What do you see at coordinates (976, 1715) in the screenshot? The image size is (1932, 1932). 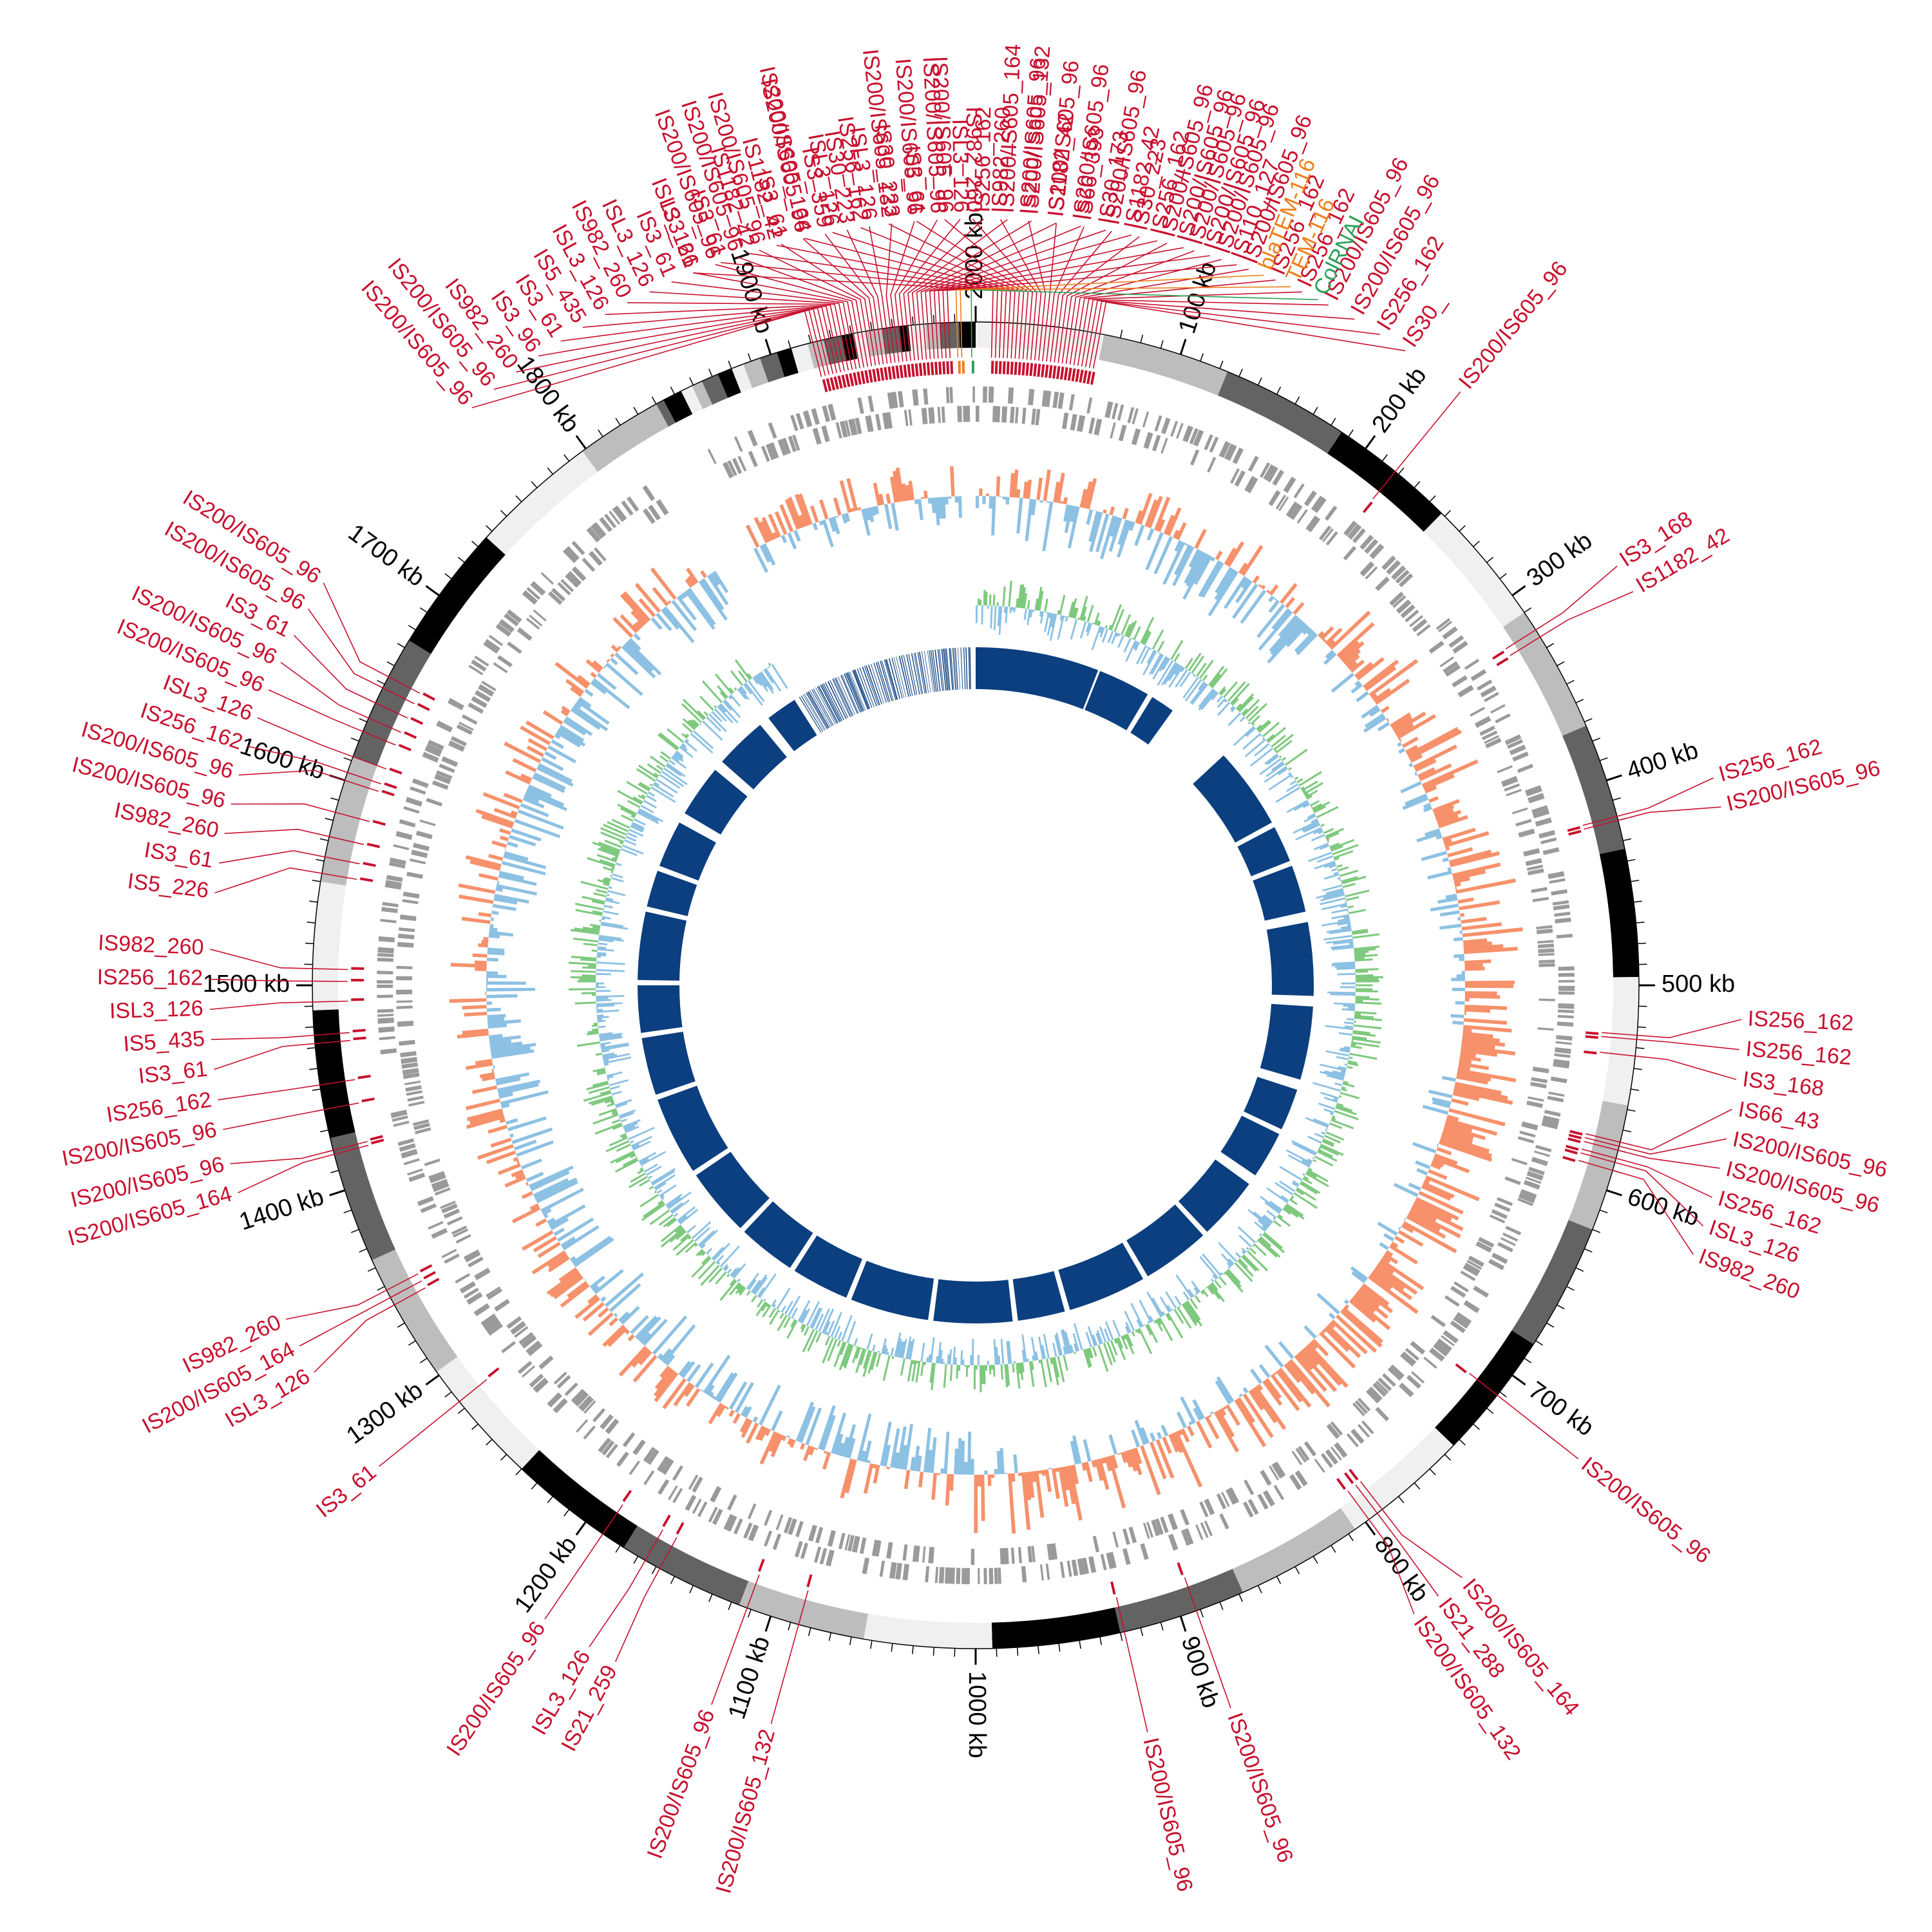 I see `scale-tick-label: 1000 kb` at bounding box center [976, 1715].